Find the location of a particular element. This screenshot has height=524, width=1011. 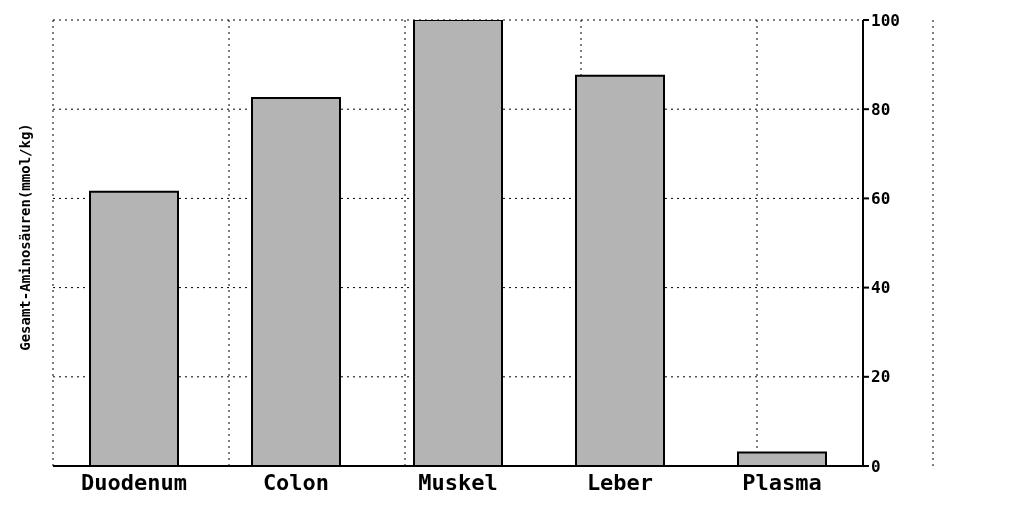

y-tick-label: 100 is located at coordinates (885, 20).